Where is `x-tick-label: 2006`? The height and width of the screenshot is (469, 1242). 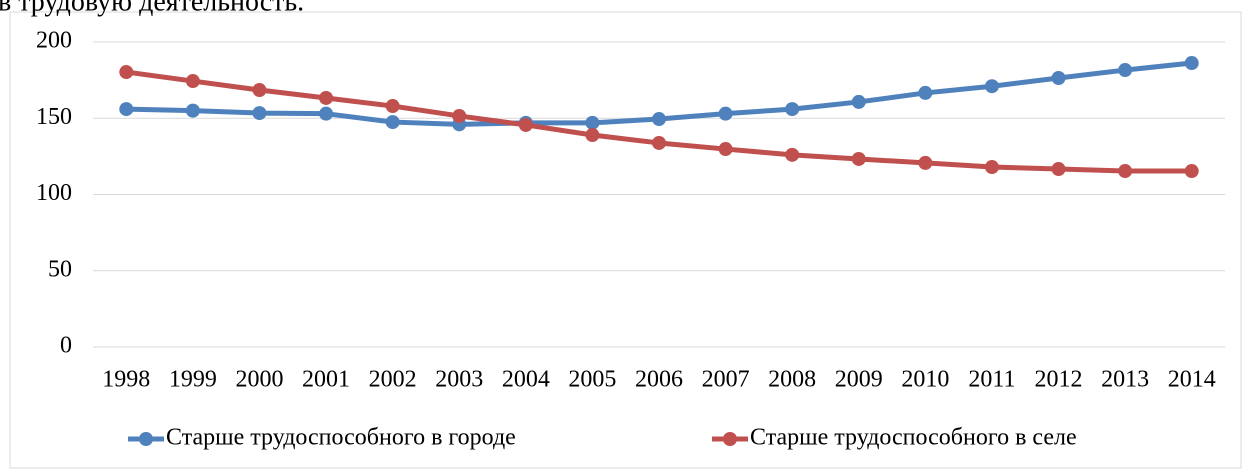
x-tick-label: 2006 is located at coordinates (659, 380).